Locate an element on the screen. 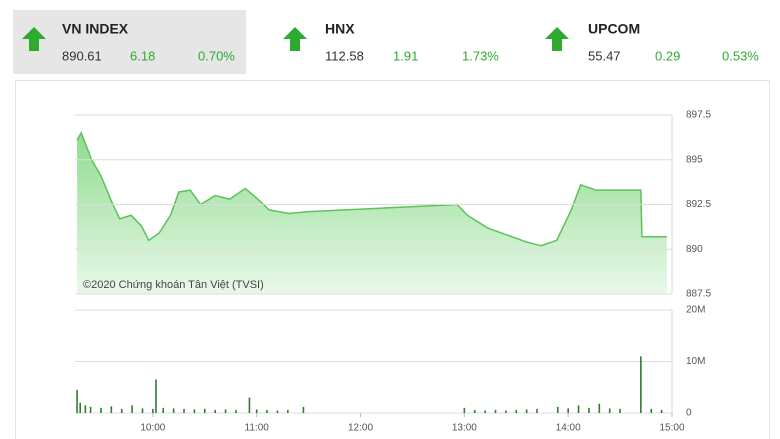  active-tile is located at coordinates (129, 42).